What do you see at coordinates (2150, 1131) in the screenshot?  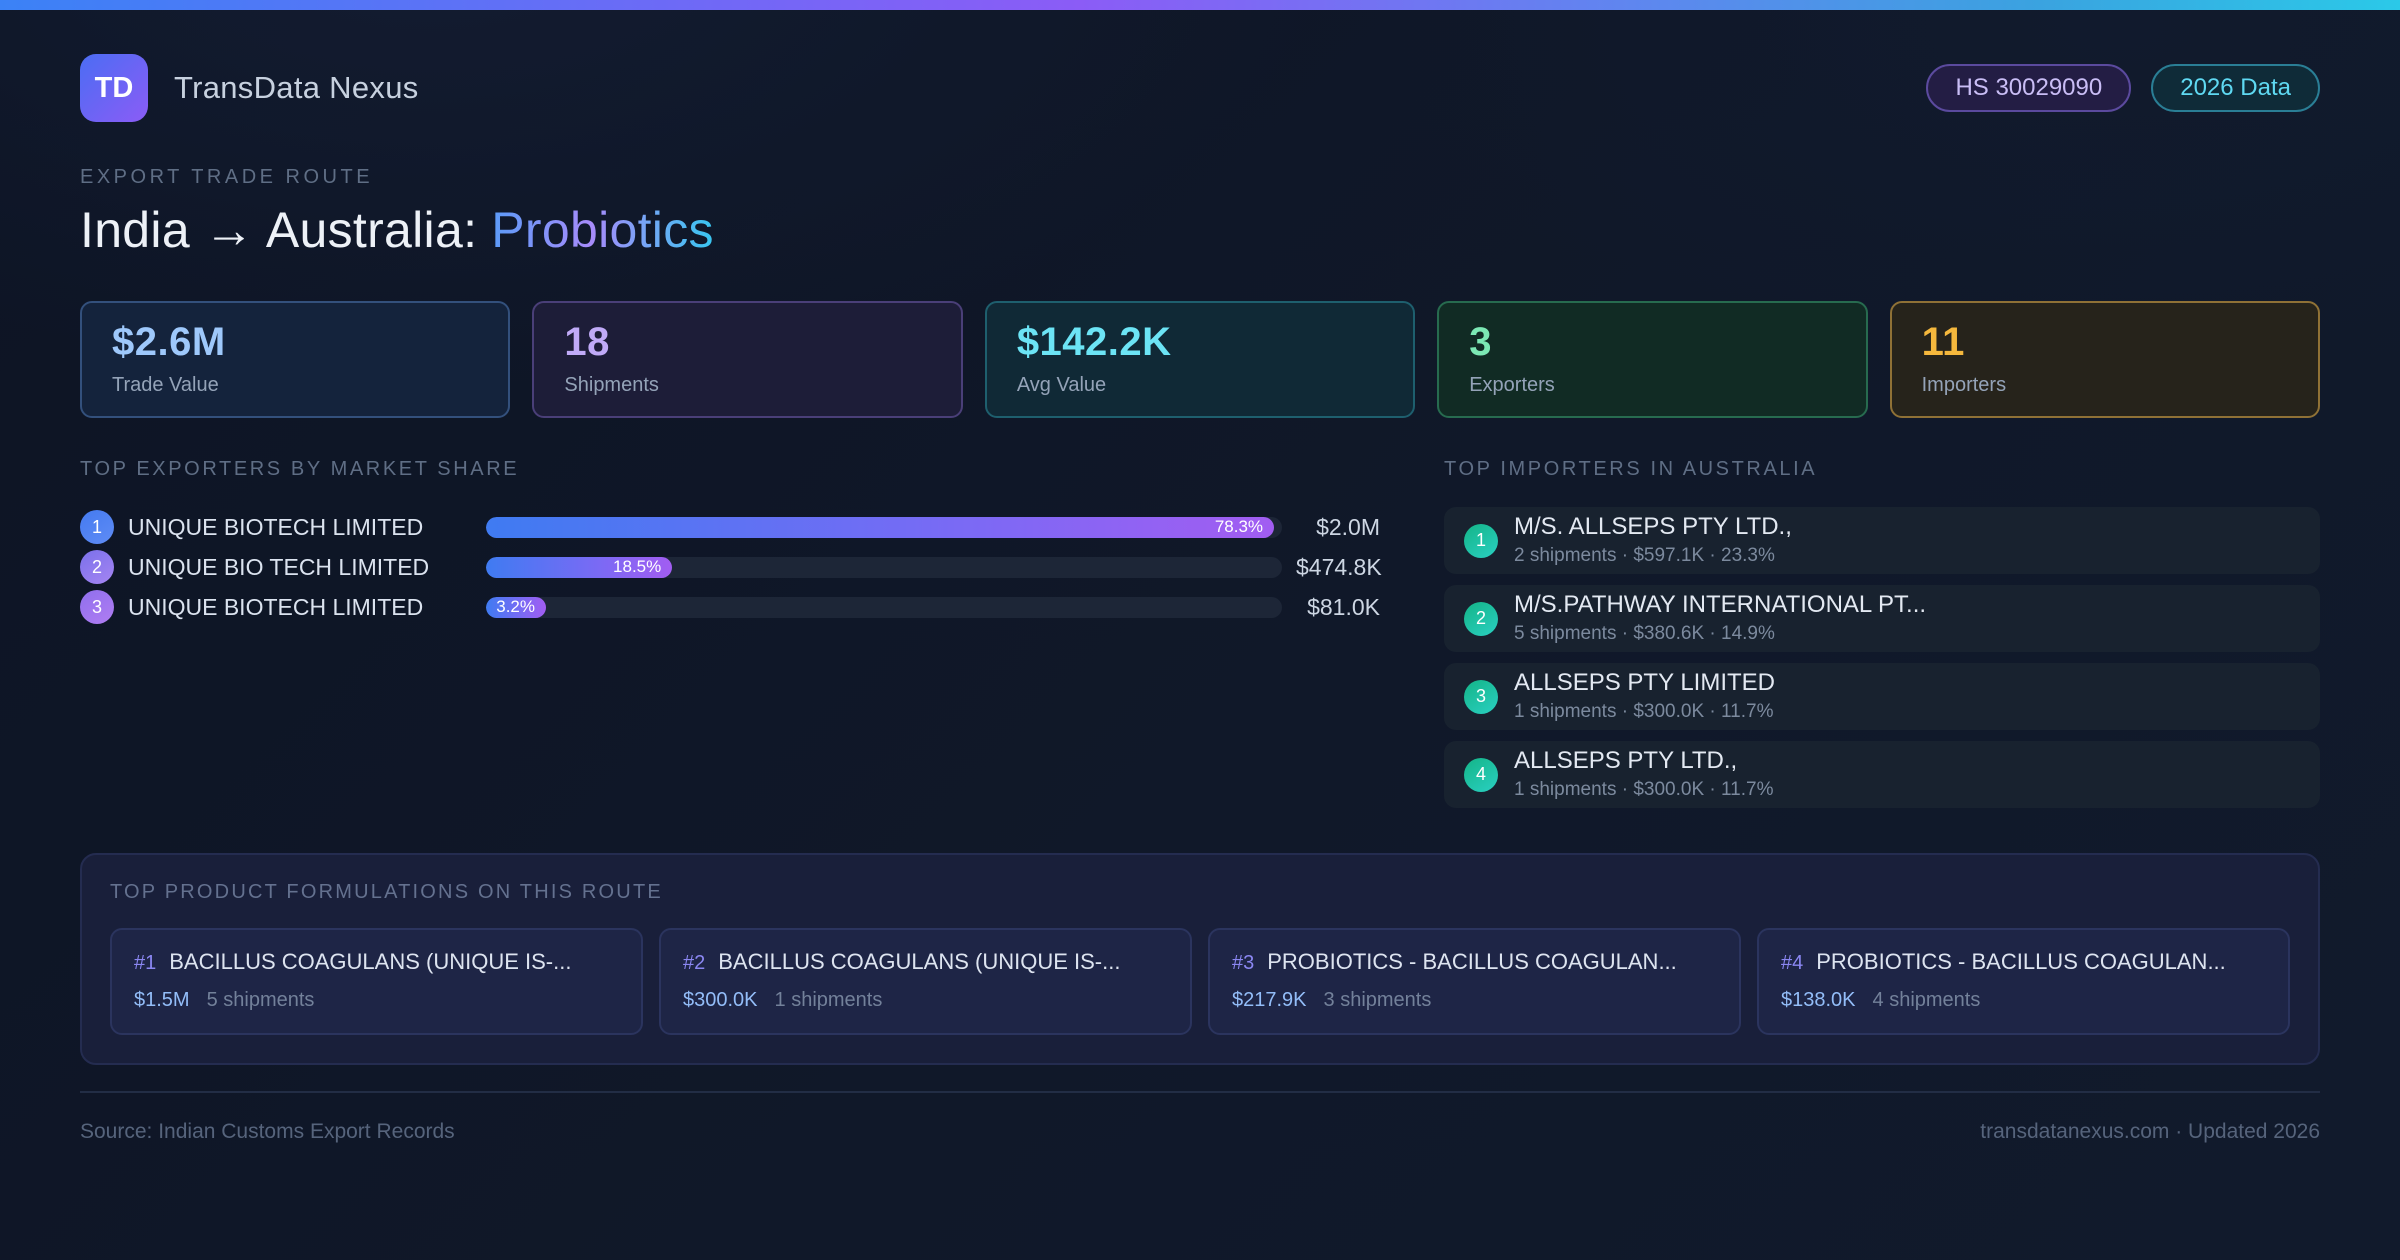 I see `site-note: transdatanexus.com · Updated 2026` at bounding box center [2150, 1131].